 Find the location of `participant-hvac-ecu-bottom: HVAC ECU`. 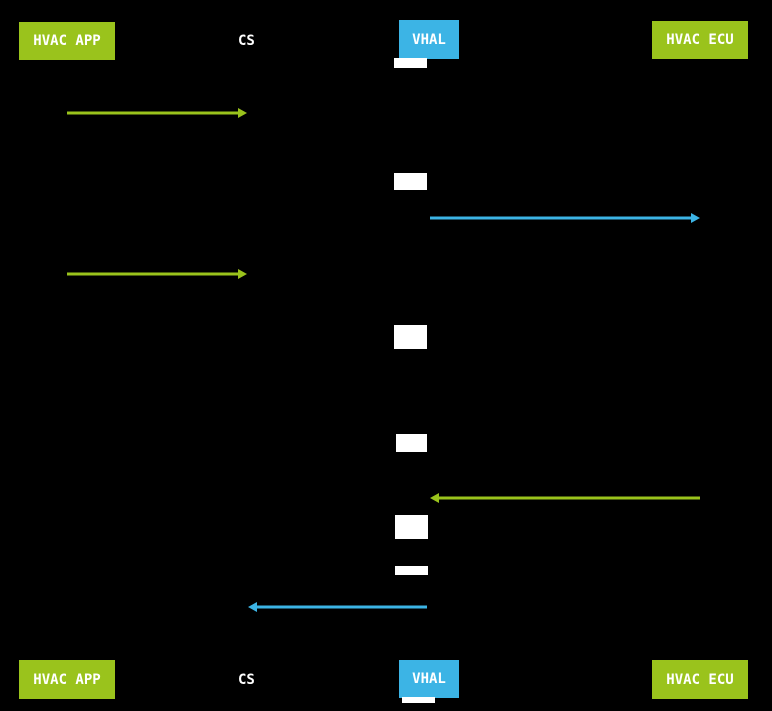

participant-hvac-ecu-bottom: HVAC ECU is located at coordinates (700, 679).